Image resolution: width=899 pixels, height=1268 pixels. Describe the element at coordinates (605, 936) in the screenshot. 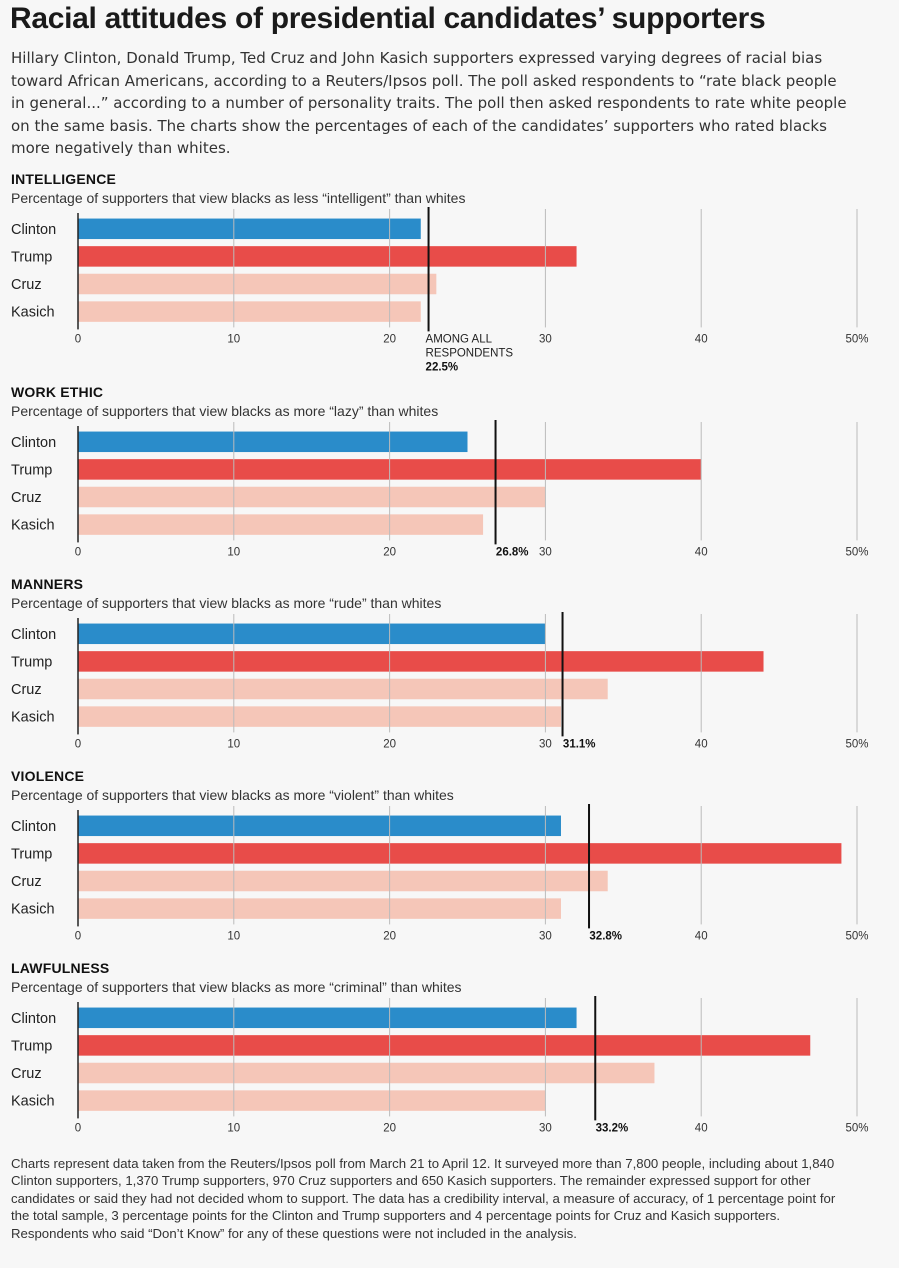

I see `reference-value-label: 32.8%` at that location.